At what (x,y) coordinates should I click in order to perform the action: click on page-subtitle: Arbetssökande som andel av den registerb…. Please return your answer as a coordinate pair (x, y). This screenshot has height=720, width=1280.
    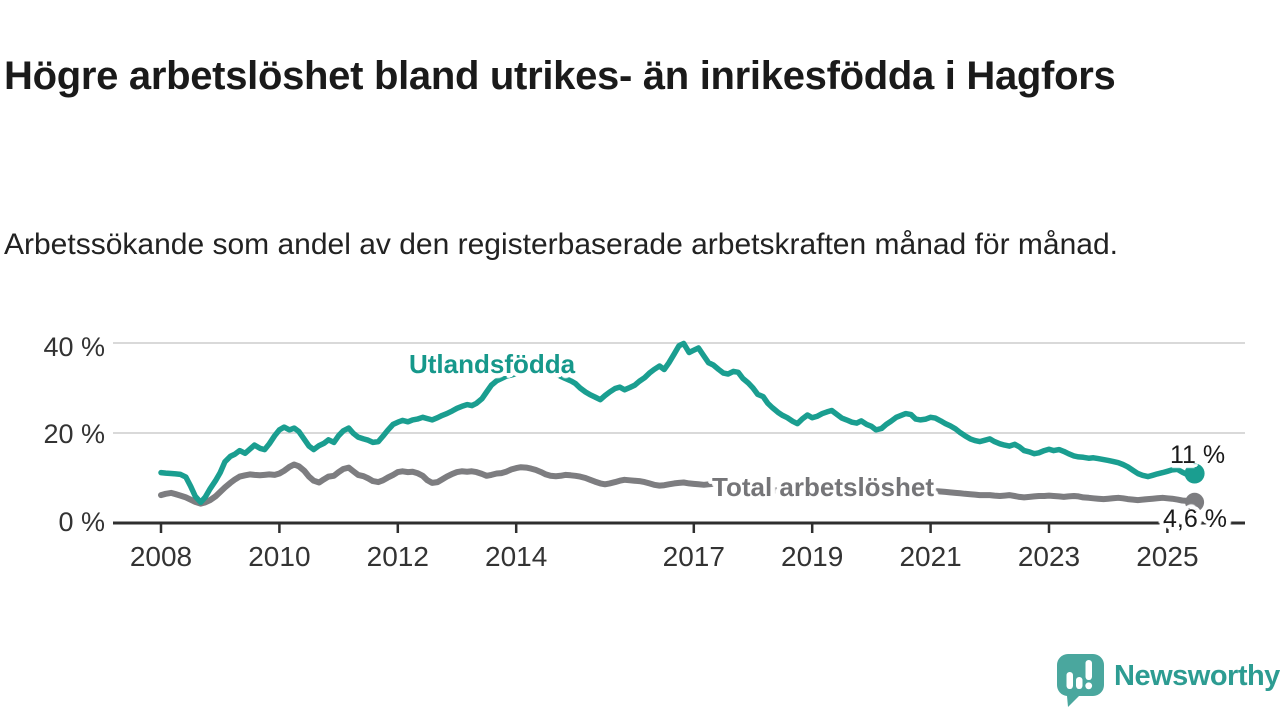
    Looking at the image, I should click on (561, 244).